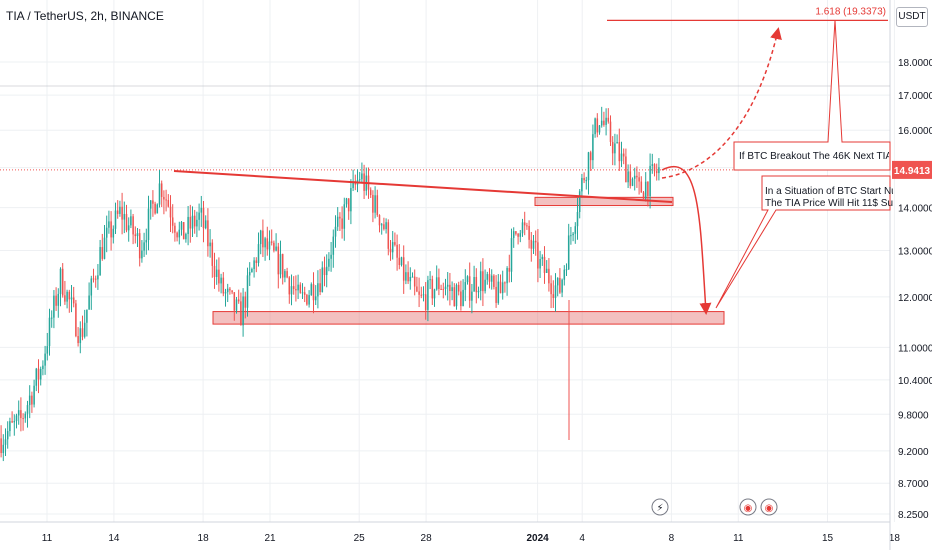 Image resolution: width=932 pixels, height=550 pixels. I want to click on x-tick-label: 21, so click(270, 538).